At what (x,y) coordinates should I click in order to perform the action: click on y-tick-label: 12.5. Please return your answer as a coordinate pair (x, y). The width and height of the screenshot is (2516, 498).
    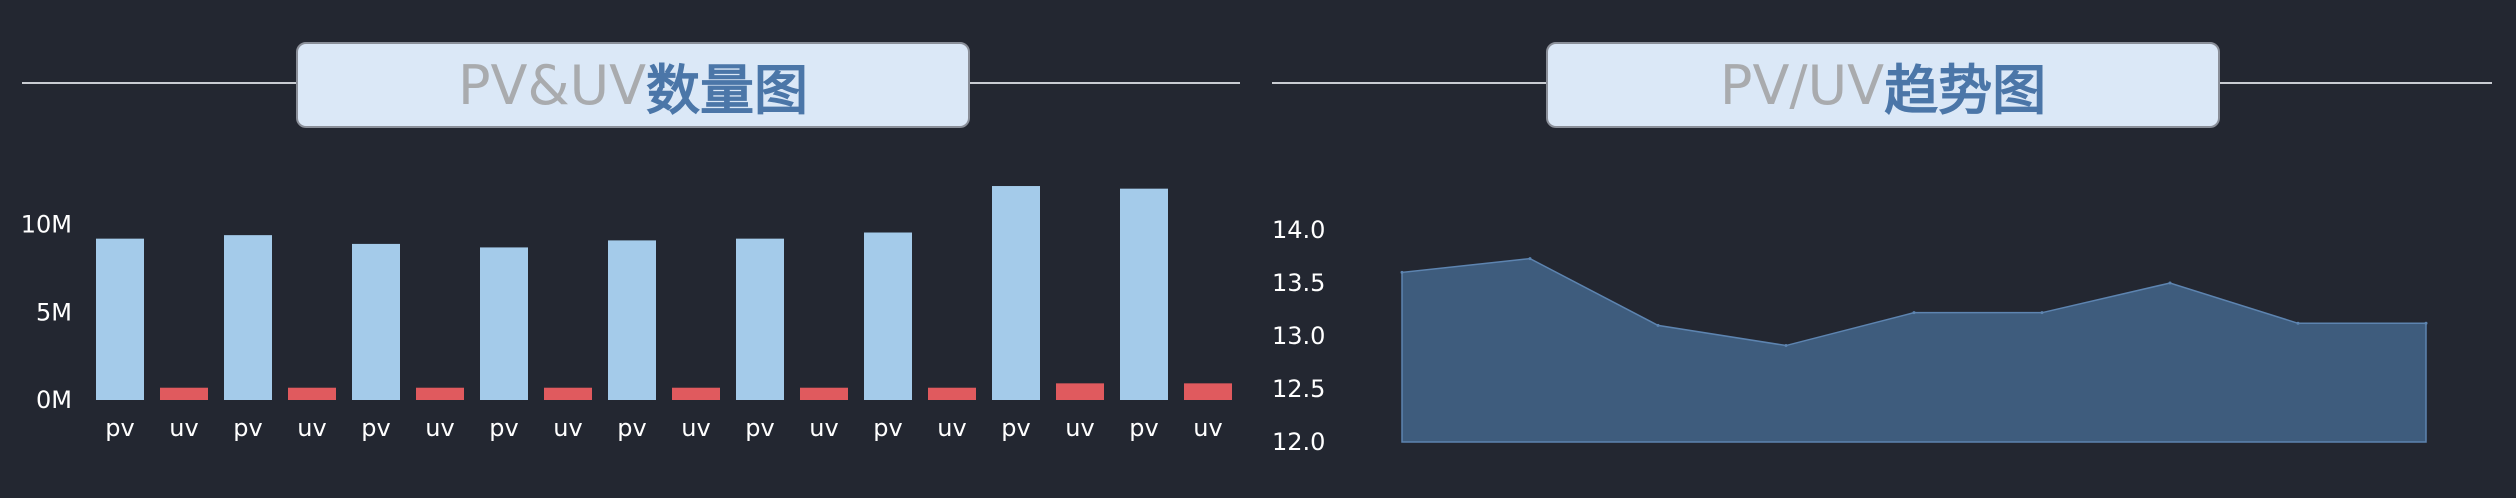
    Looking at the image, I should click on (1298, 389).